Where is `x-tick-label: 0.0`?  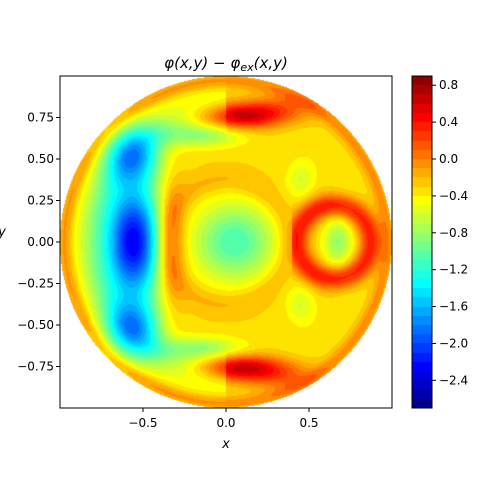 x-tick-label: 0.0 is located at coordinates (225, 423).